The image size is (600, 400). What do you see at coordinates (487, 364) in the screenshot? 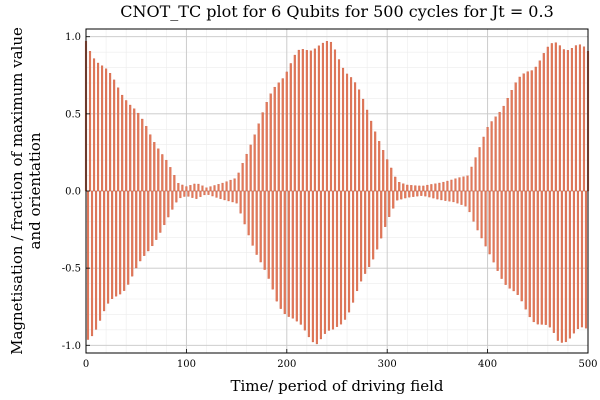
I see `x-tick-label: 400` at bounding box center [487, 364].